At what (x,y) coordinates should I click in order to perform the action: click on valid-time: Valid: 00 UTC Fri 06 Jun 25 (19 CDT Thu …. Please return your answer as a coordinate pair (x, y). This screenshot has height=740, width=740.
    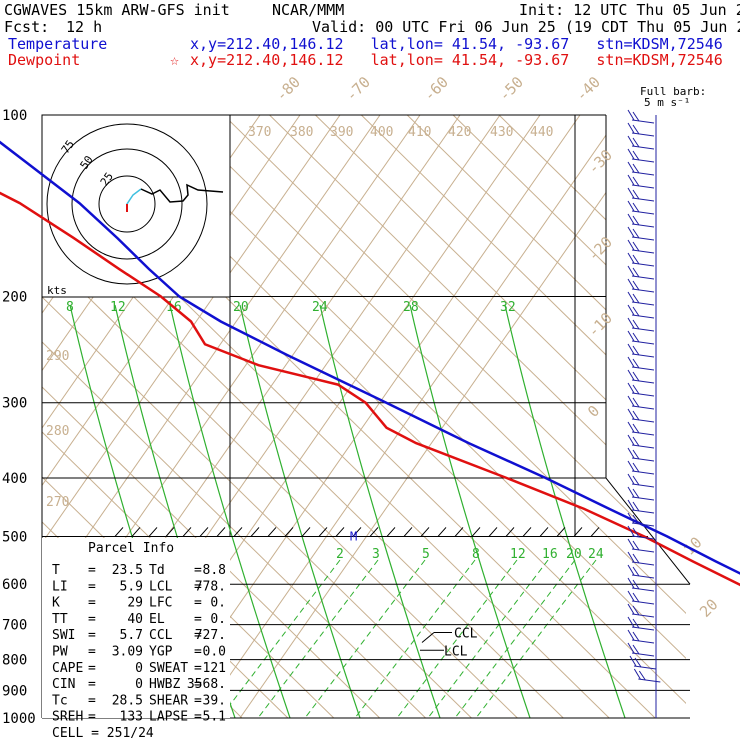
    Looking at the image, I should click on (526, 27).